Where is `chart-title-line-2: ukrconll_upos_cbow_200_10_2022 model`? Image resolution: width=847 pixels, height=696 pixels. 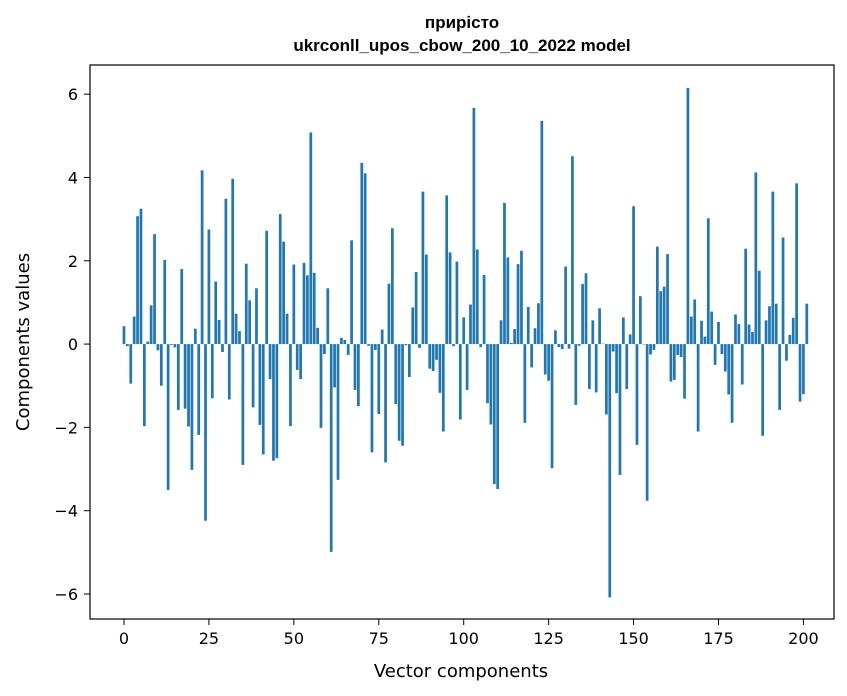 chart-title-line-2: ukrconll_upos_cbow_200_10_2022 model is located at coordinates (461, 45).